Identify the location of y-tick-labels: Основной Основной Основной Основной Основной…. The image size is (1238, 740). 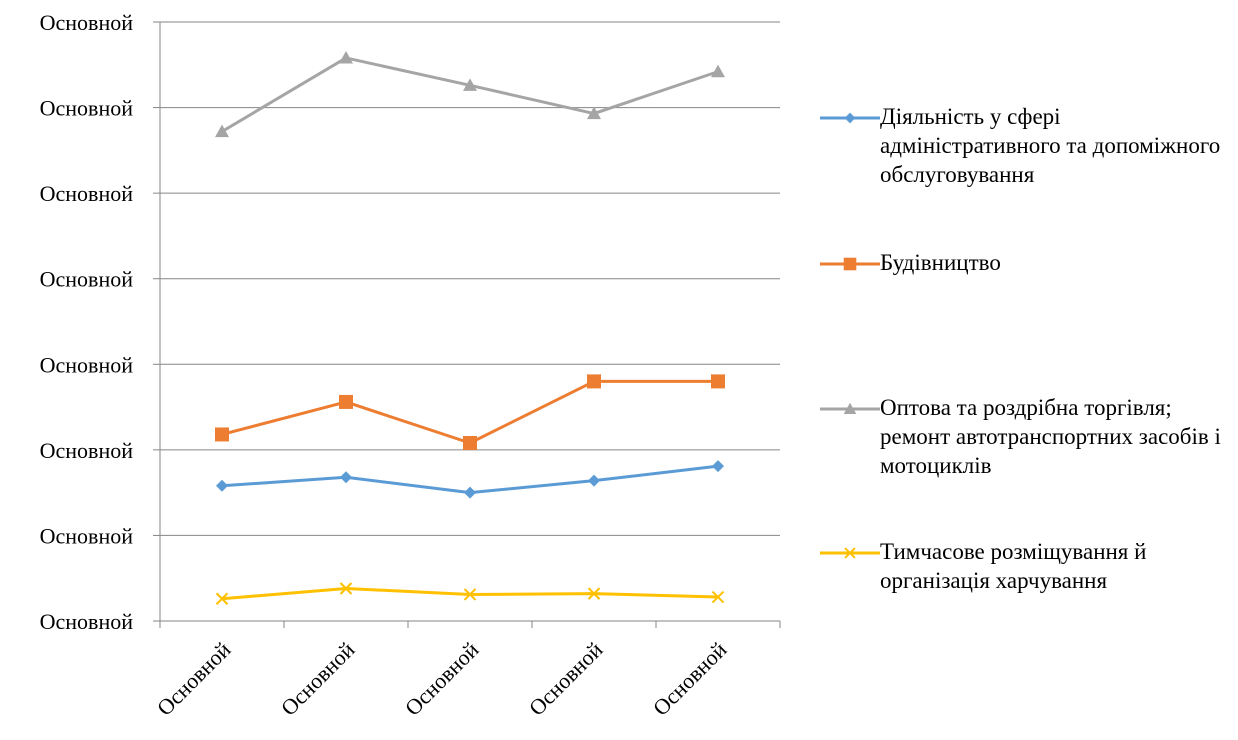
(87, 322).